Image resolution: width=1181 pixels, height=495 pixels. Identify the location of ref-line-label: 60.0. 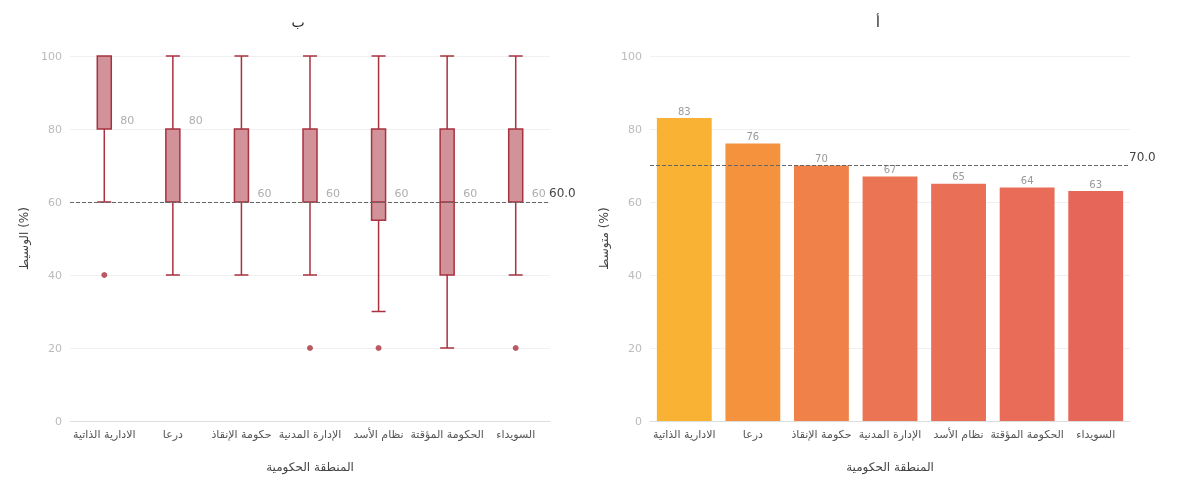
(562, 193).